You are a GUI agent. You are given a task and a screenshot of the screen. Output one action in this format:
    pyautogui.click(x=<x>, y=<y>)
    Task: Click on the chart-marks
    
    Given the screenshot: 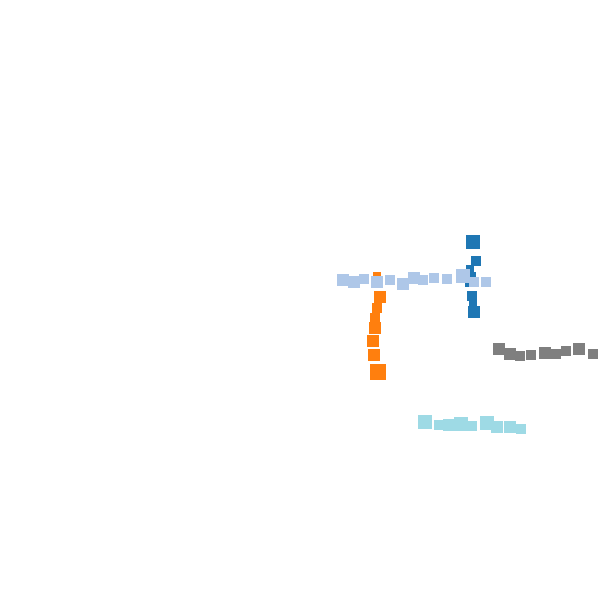 What is the action you would take?
    pyautogui.click(x=467, y=334)
    